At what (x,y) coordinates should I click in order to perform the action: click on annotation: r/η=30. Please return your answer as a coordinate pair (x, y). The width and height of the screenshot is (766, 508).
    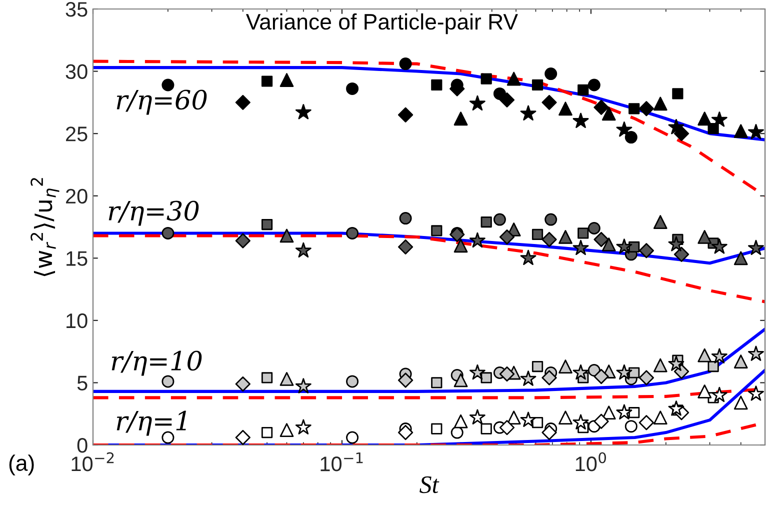
    Looking at the image, I should click on (153, 213).